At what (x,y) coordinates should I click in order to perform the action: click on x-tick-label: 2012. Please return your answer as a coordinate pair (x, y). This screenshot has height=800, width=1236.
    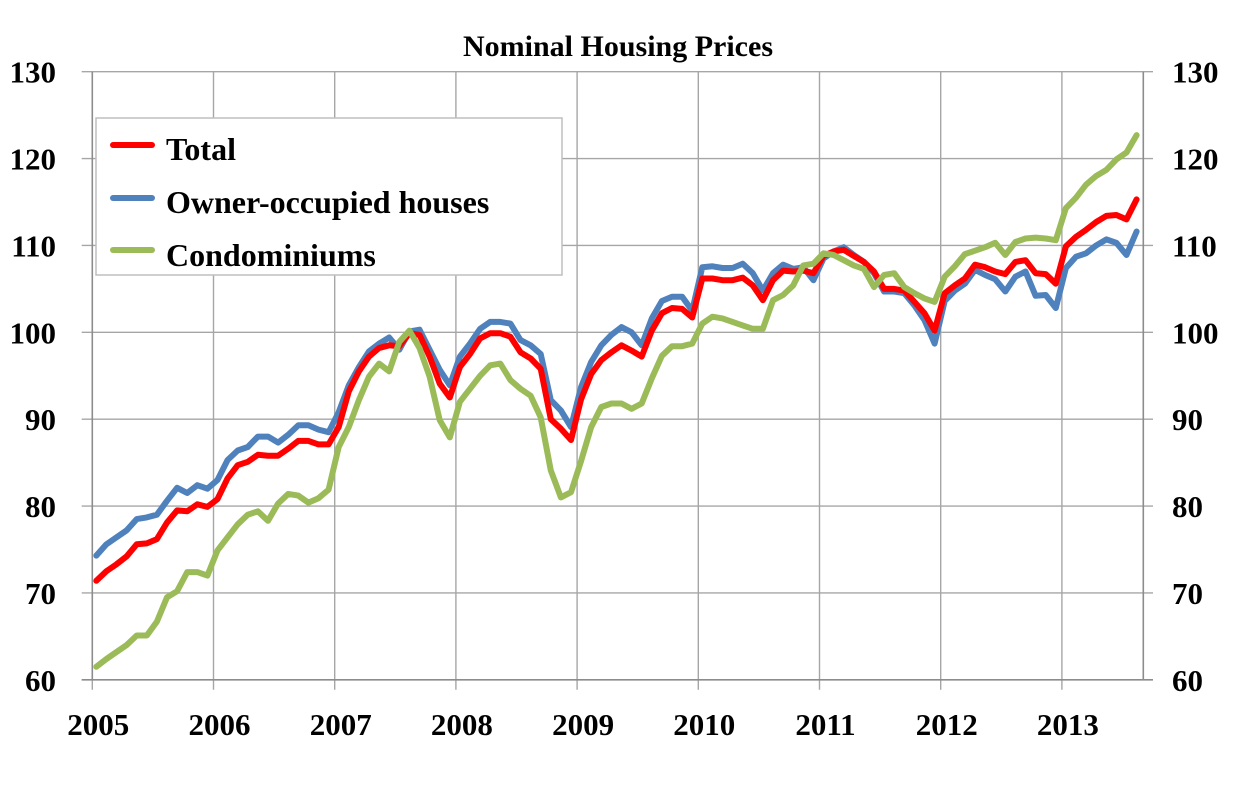
    Looking at the image, I should click on (947, 724).